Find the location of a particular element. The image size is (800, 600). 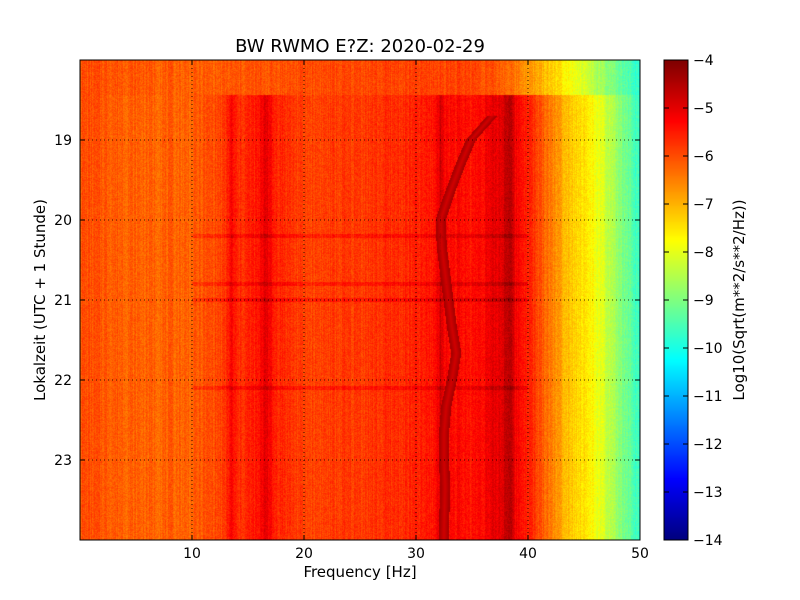

colorbar-tick-label: −11 is located at coordinates (708, 397).